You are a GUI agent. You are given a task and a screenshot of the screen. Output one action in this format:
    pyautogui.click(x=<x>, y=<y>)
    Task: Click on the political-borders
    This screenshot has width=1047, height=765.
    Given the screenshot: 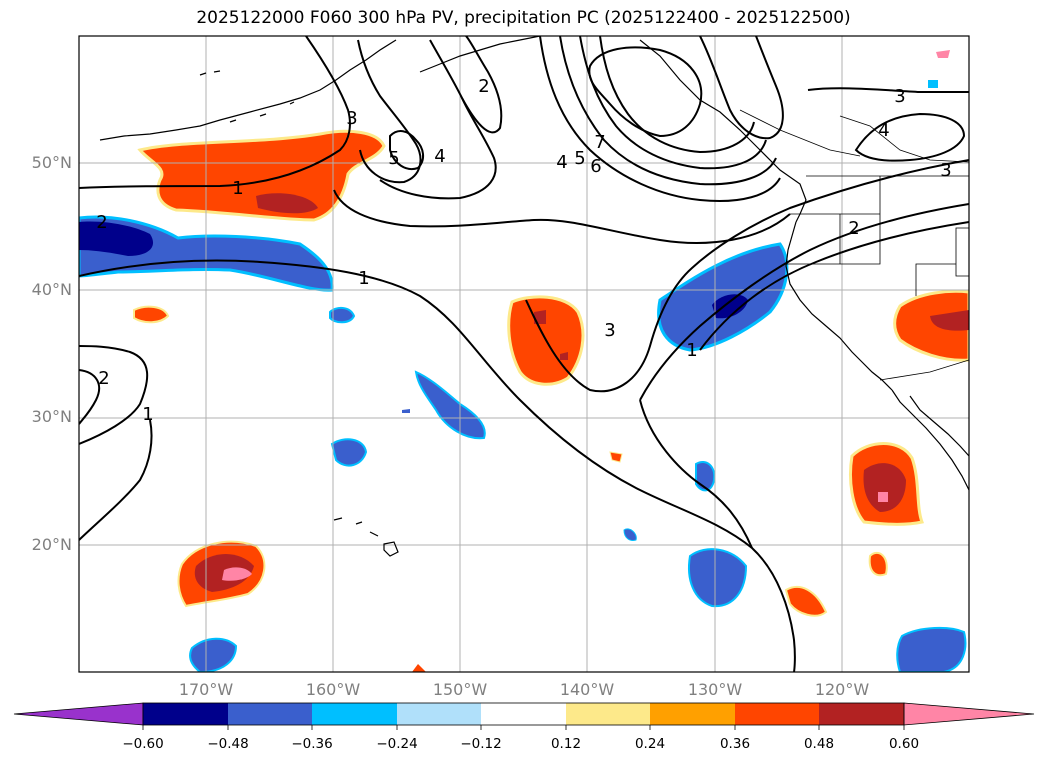 What is the action you would take?
    pyautogui.click(x=854, y=245)
    